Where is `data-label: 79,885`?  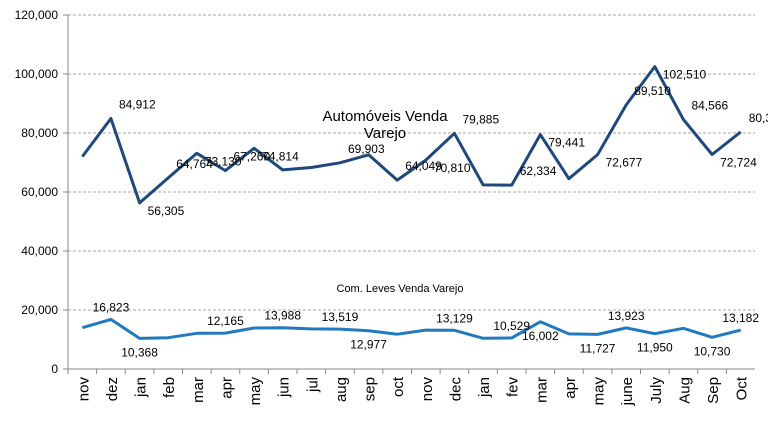
data-label: 79,885 is located at coordinates (480, 119).